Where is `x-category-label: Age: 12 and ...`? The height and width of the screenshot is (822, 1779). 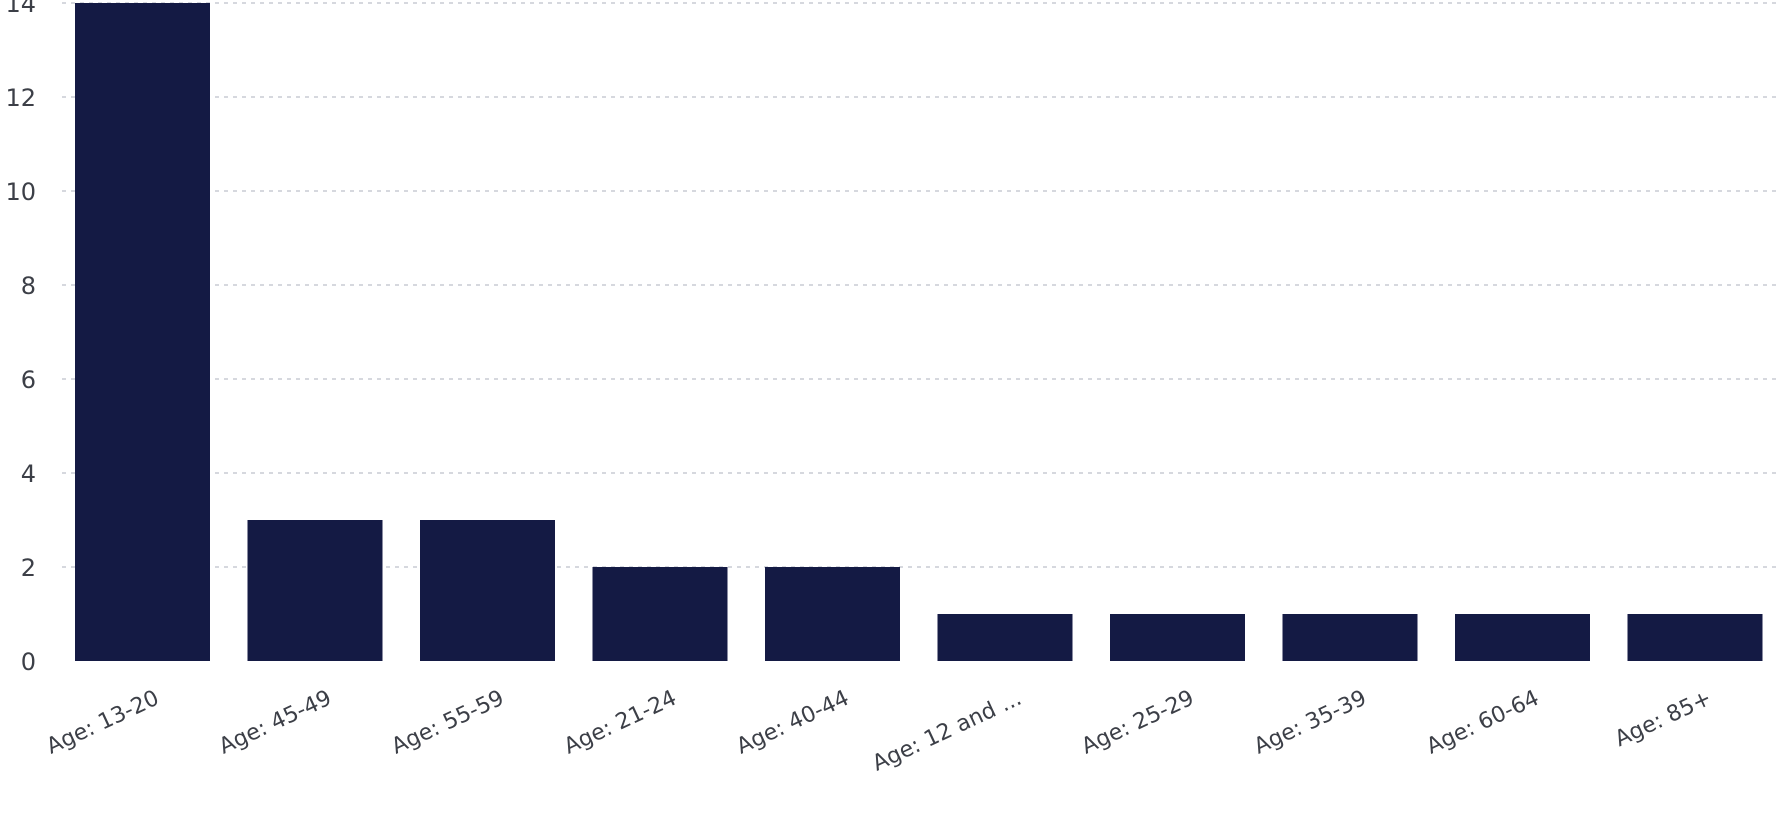 x-category-label: Age: 12 and ... is located at coordinates (947, 731).